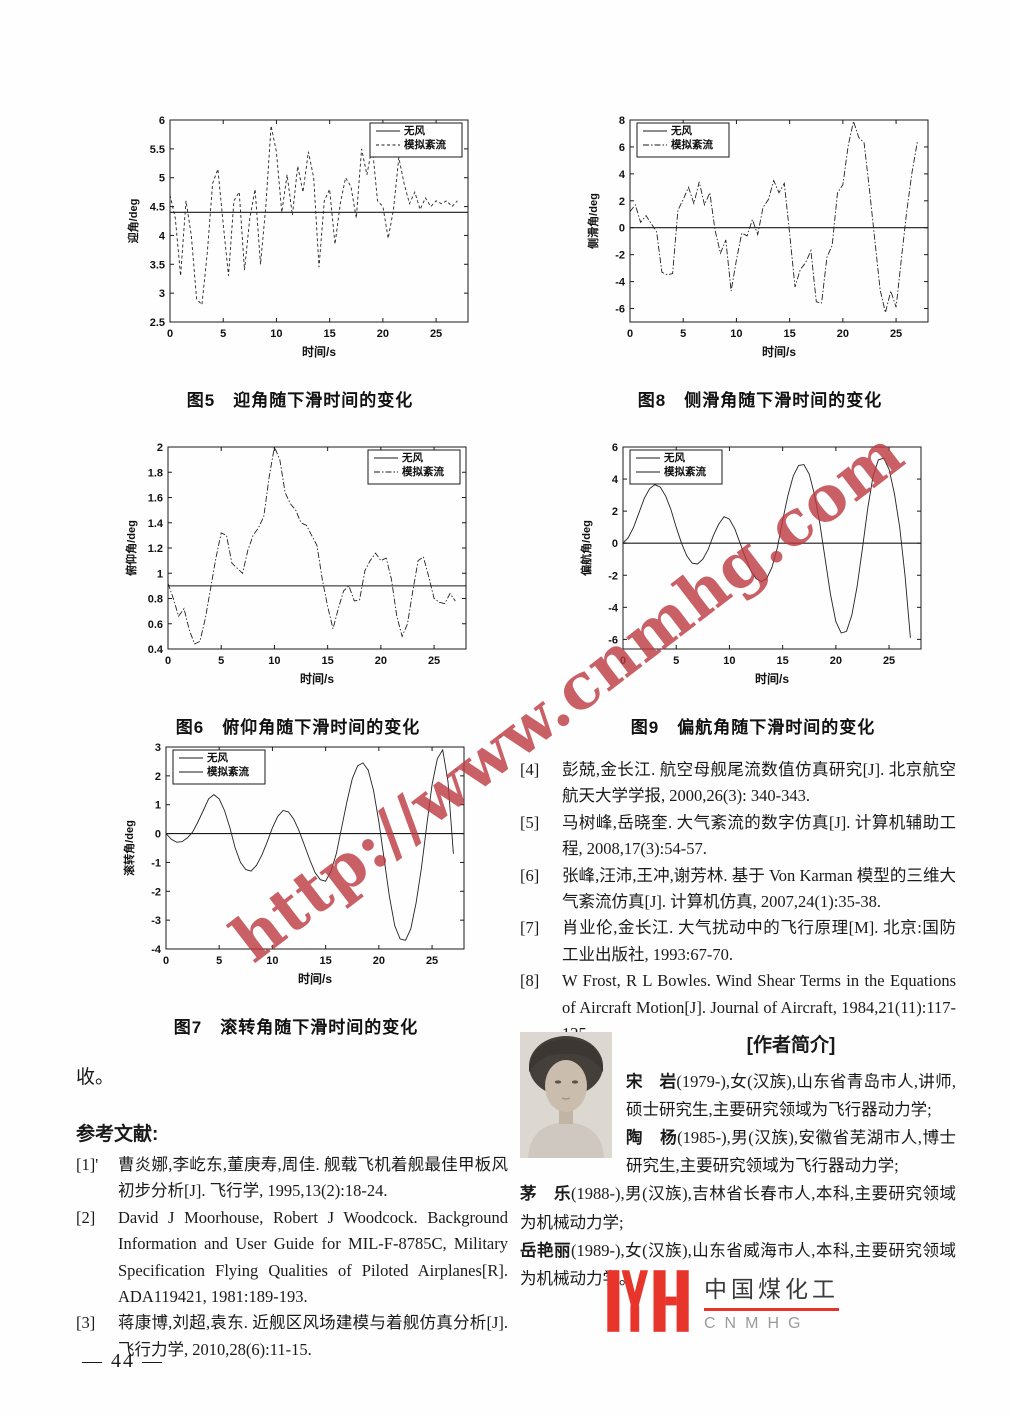 The width and height of the screenshot is (1012, 1416). I want to click on figure-8-caption: 图8 侧滑角随下滑时间的变化, so click(760, 400).